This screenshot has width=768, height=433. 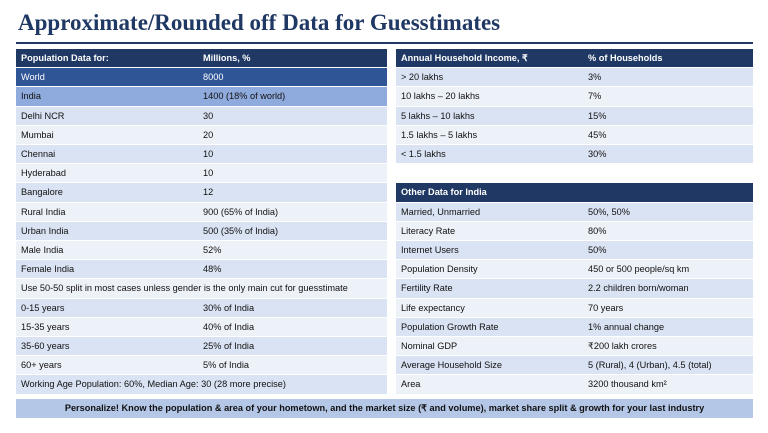 I want to click on table-cell: Urban India, so click(x=107, y=230).